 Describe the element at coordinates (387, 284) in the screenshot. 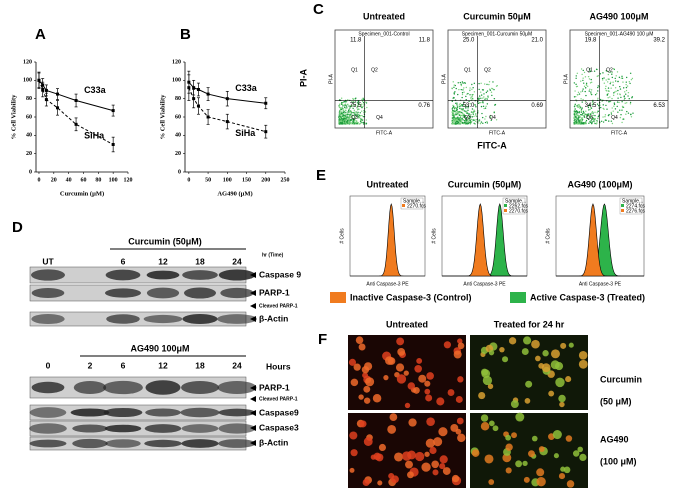

I see `x-label: Anti Caspase-3 PE` at that location.